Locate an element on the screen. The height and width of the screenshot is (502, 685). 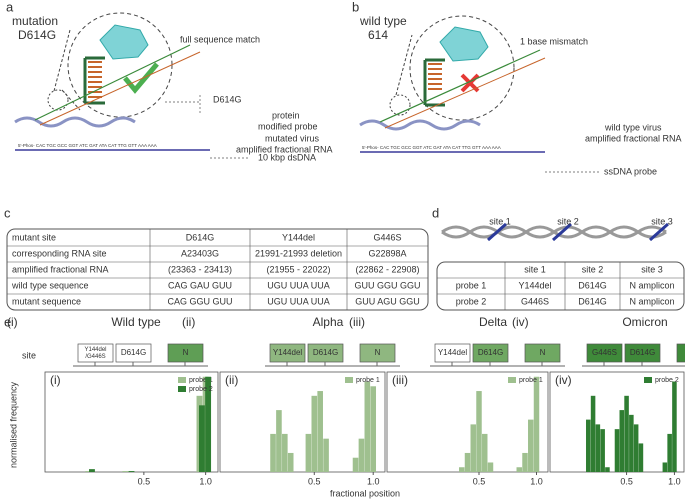
panel-letter: c is located at coordinates (7, 212).